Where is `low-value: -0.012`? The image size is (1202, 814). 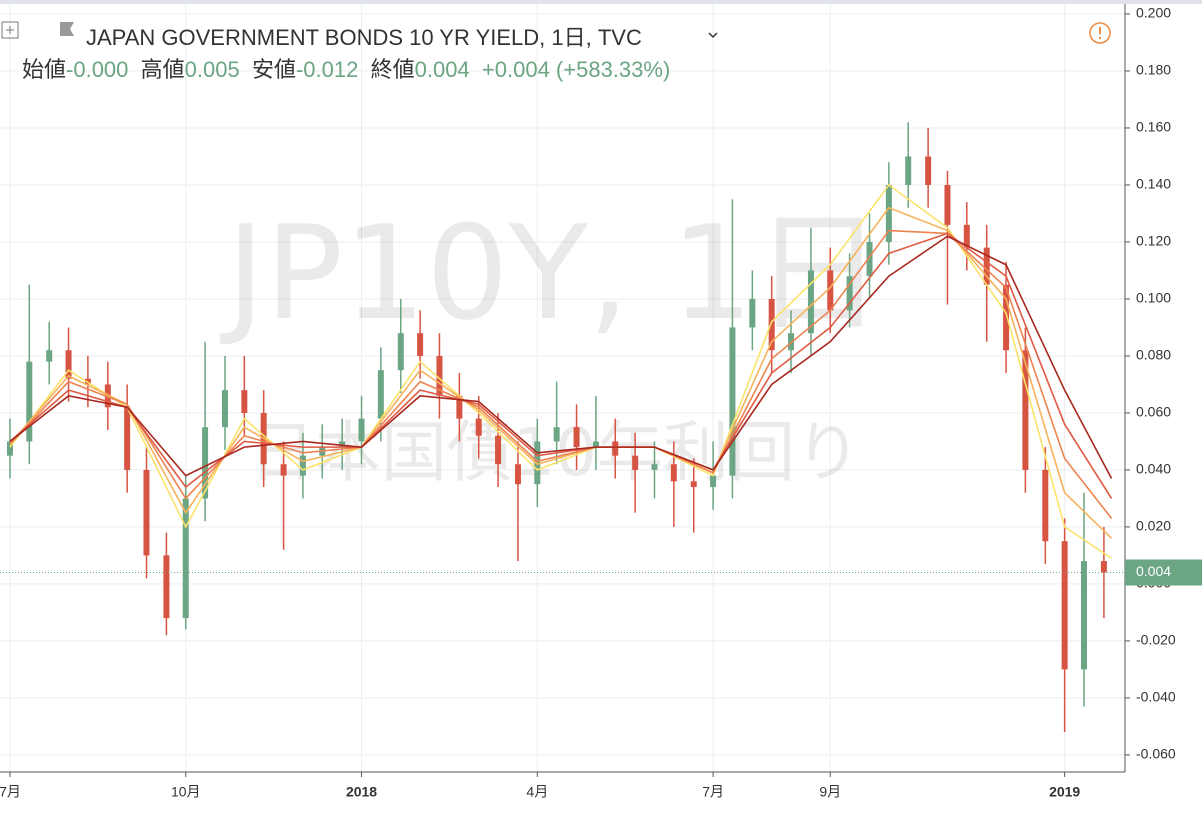 low-value: -0.012 is located at coordinates (327, 69).